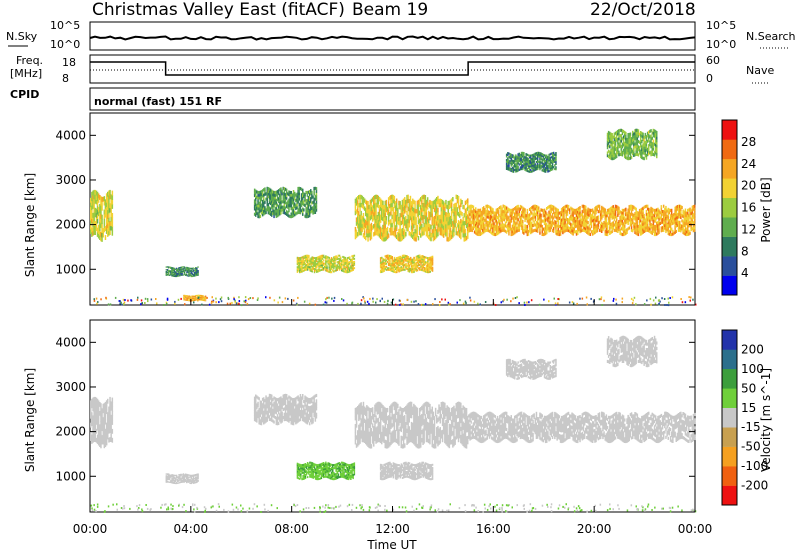 The image size is (800, 554). What do you see at coordinates (721, 25) in the screenshot?
I see `noise-tick-high-right: 10^5` at bounding box center [721, 25].